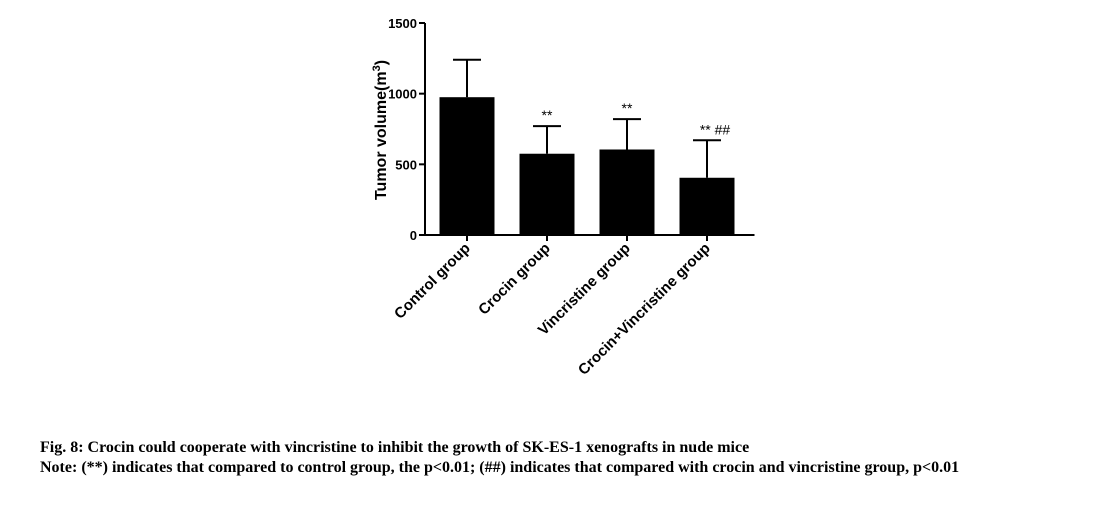 Image resolution: width=1104 pixels, height=506 pixels. I want to click on y-axis-label: Tumor volume(m3), so click(380, 130).